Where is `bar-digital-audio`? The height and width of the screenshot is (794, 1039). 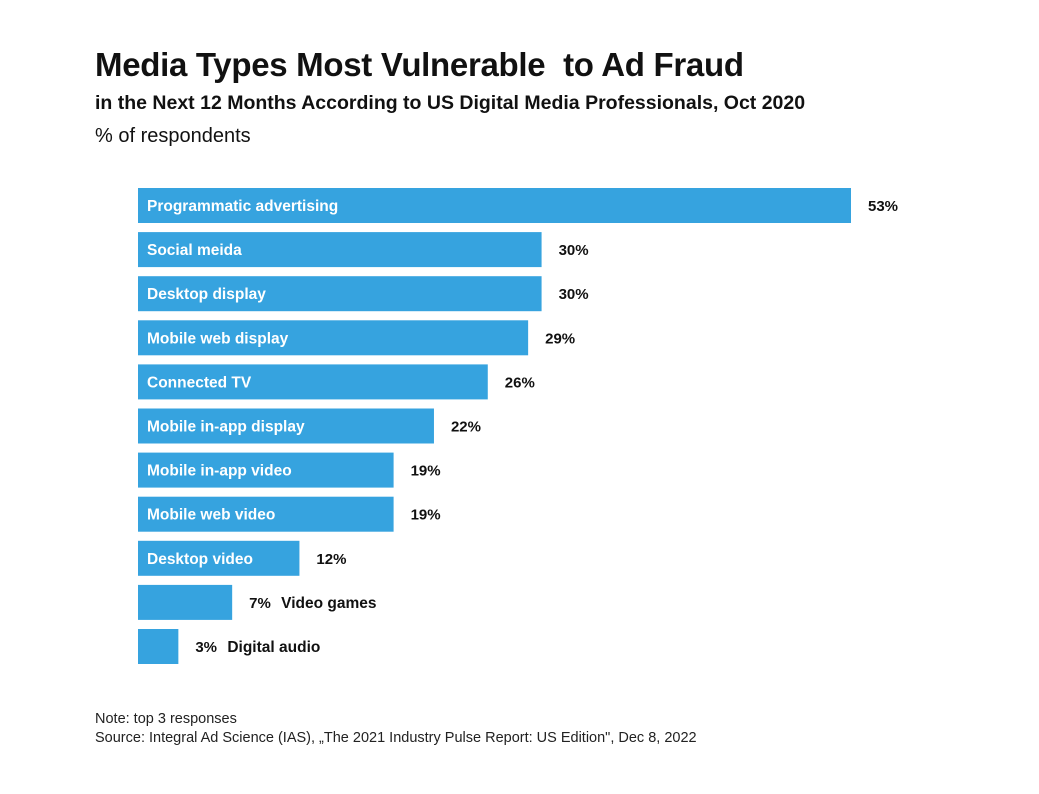
bar-digital-audio is located at coordinates (158, 646).